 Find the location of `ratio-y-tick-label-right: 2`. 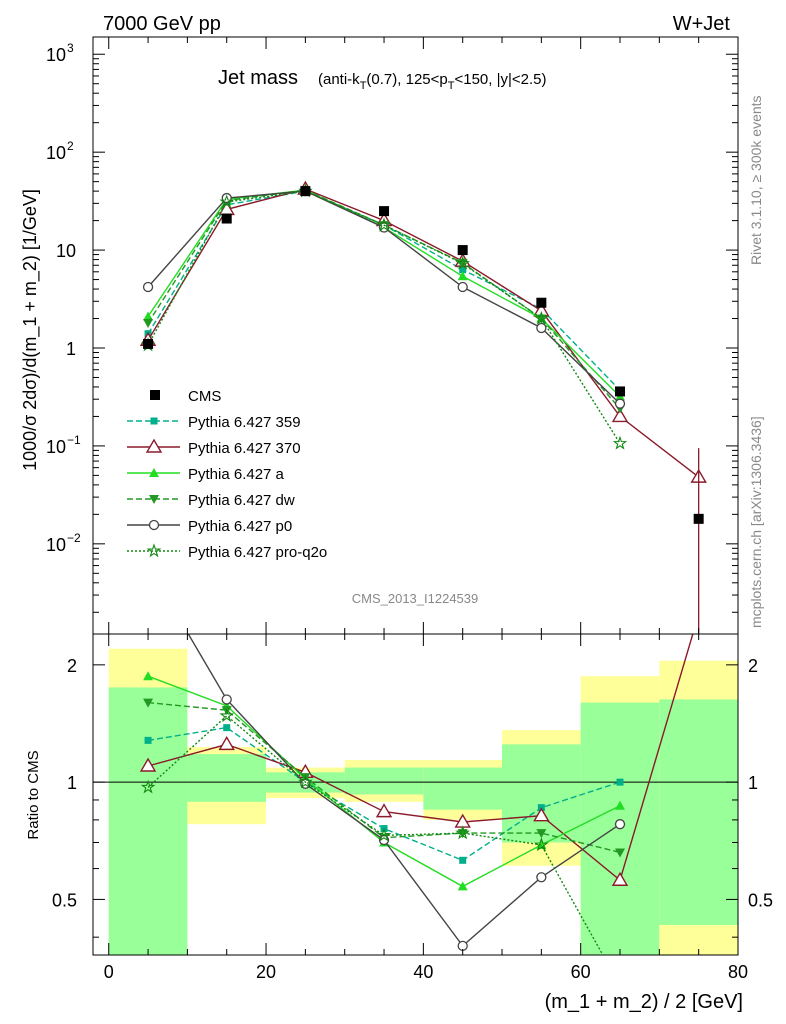

ratio-y-tick-label-right: 2 is located at coordinates (753, 666).